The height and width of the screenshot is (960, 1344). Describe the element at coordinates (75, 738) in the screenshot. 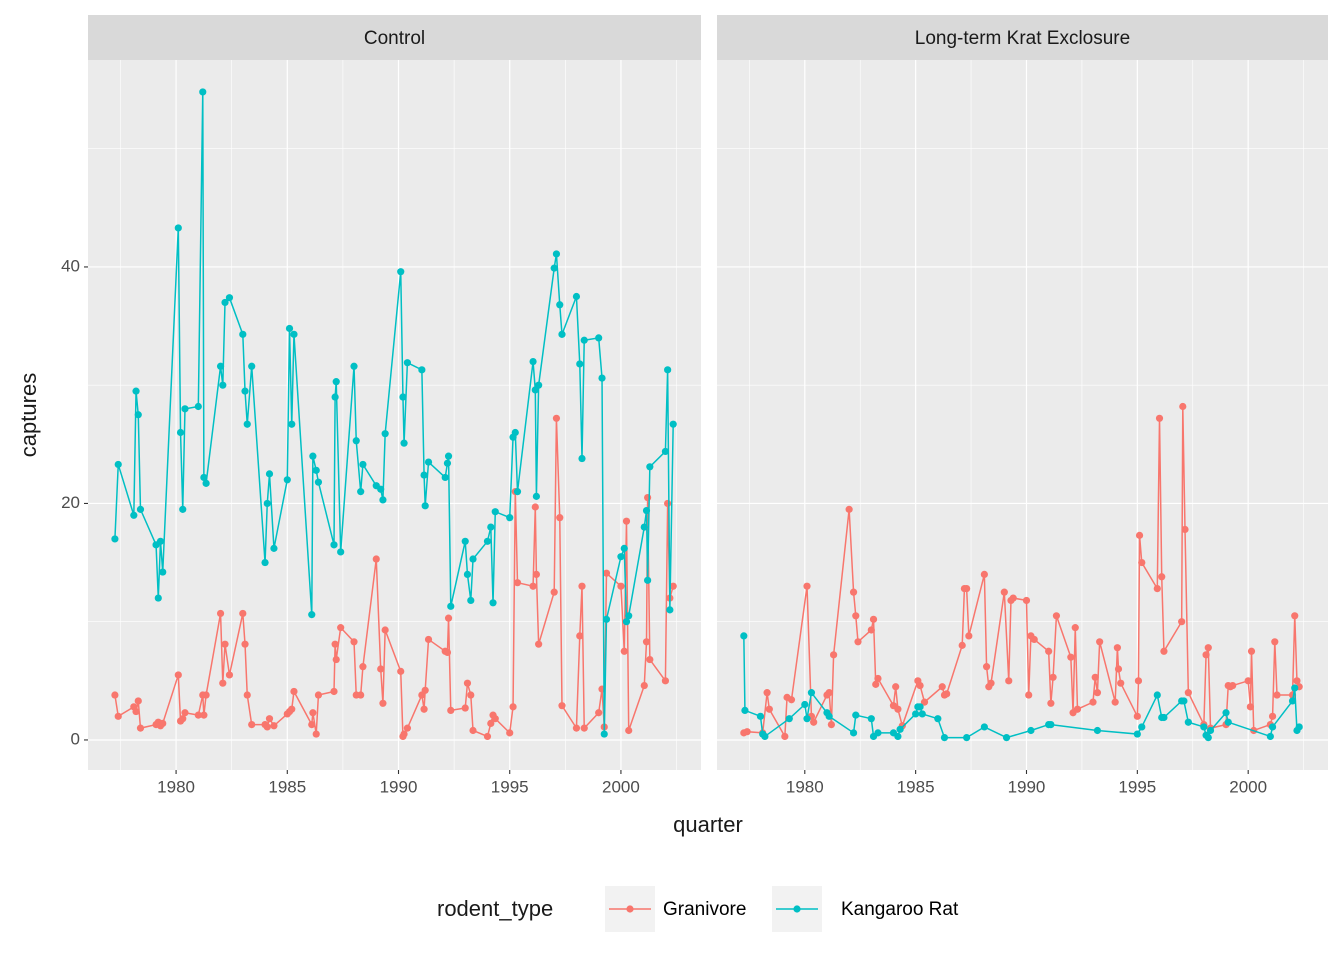

I see `y-tick-label: 0` at that location.